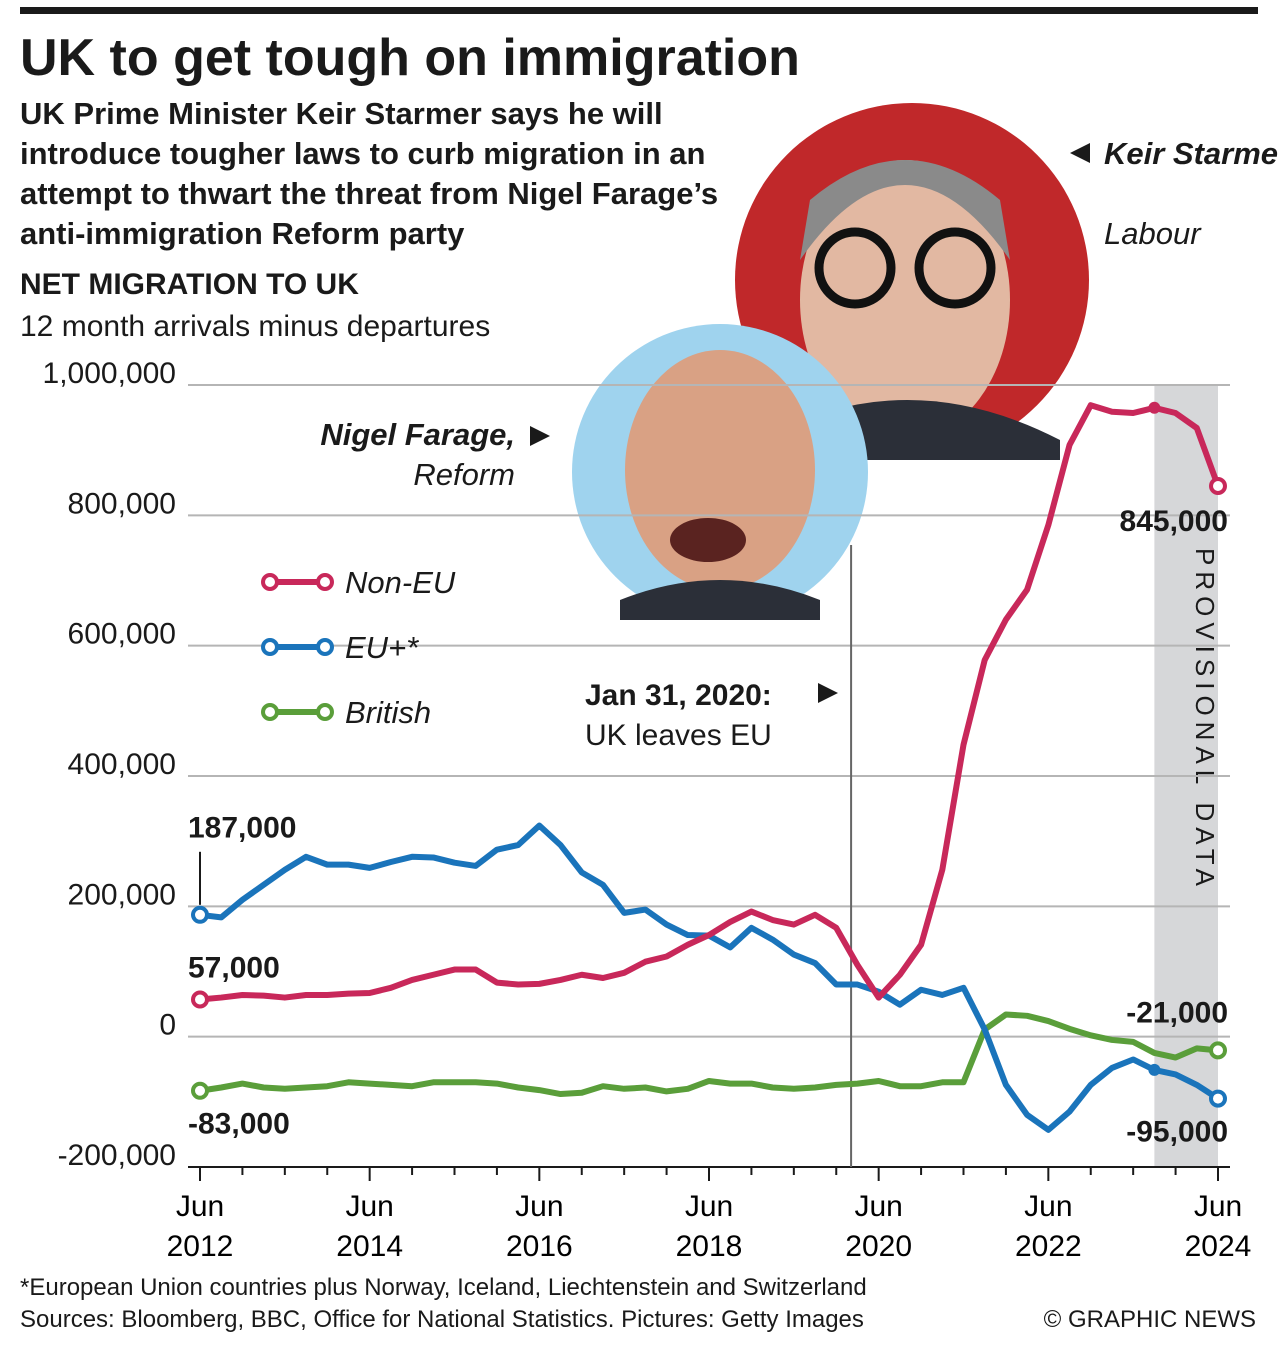 The width and height of the screenshot is (1278, 1350). I want to click on value-label: -83,000, so click(239, 1124).